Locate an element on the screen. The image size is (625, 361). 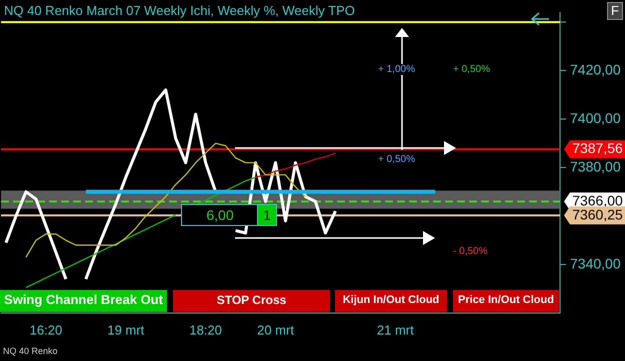
y-tick-label: 7380,00 is located at coordinates (595, 166).